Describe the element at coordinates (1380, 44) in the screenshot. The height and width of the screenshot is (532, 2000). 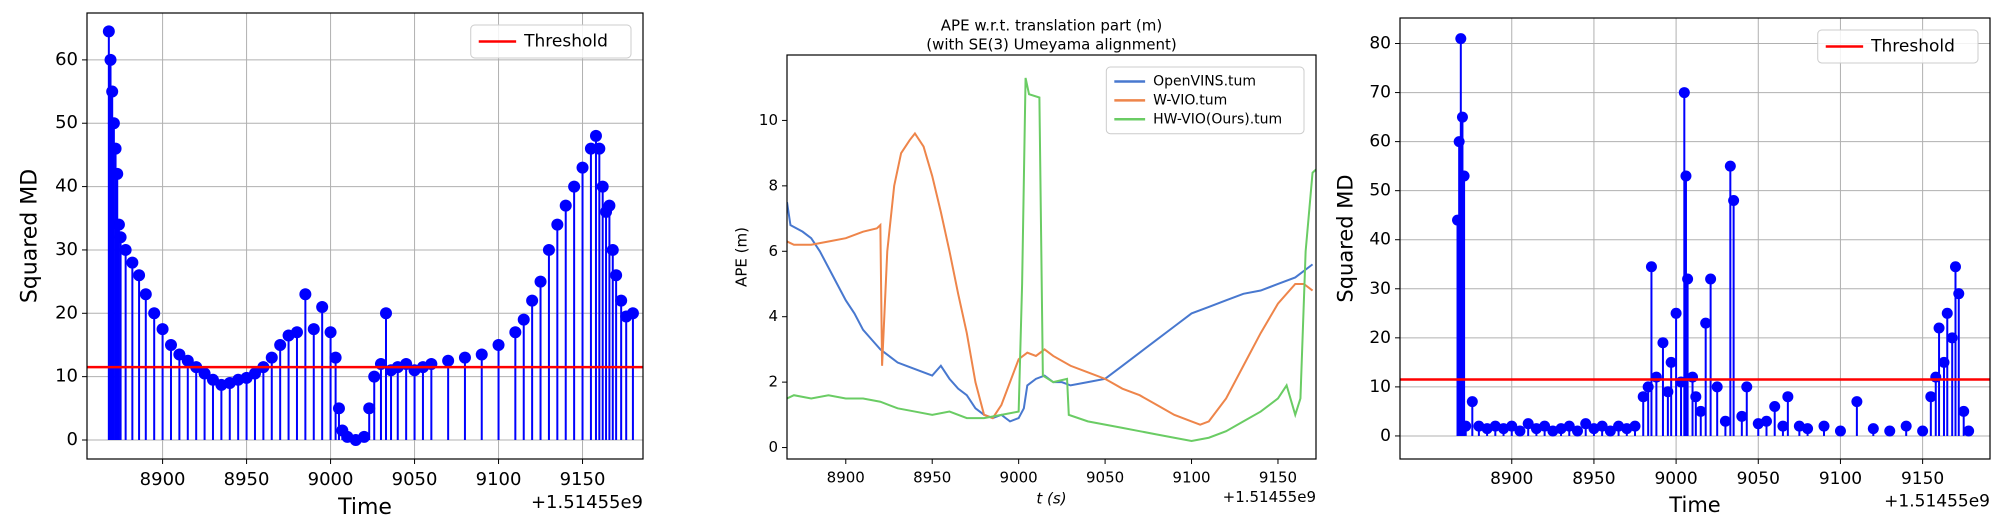
I see `y-tick-label: 80` at that location.